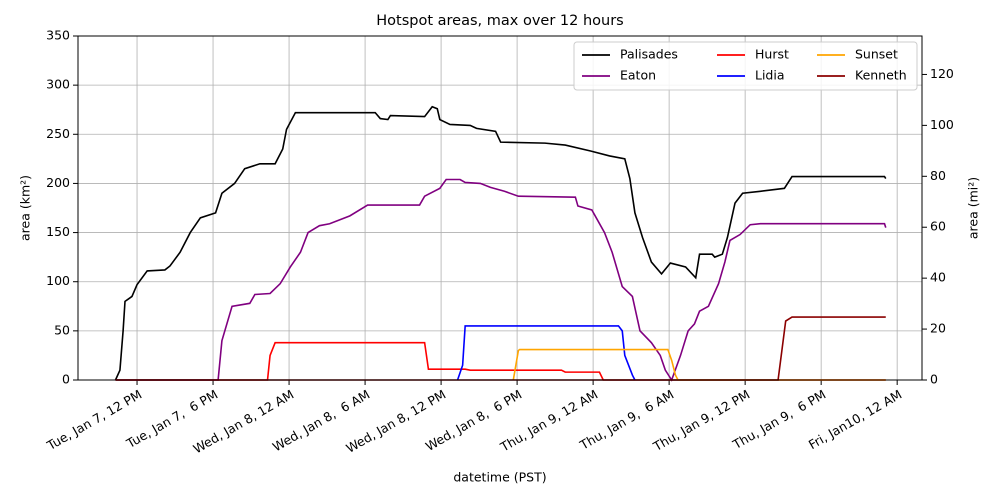 The width and height of the screenshot is (1000, 500). What do you see at coordinates (649, 54) in the screenshot?
I see `legend-label: Palisades` at bounding box center [649, 54].